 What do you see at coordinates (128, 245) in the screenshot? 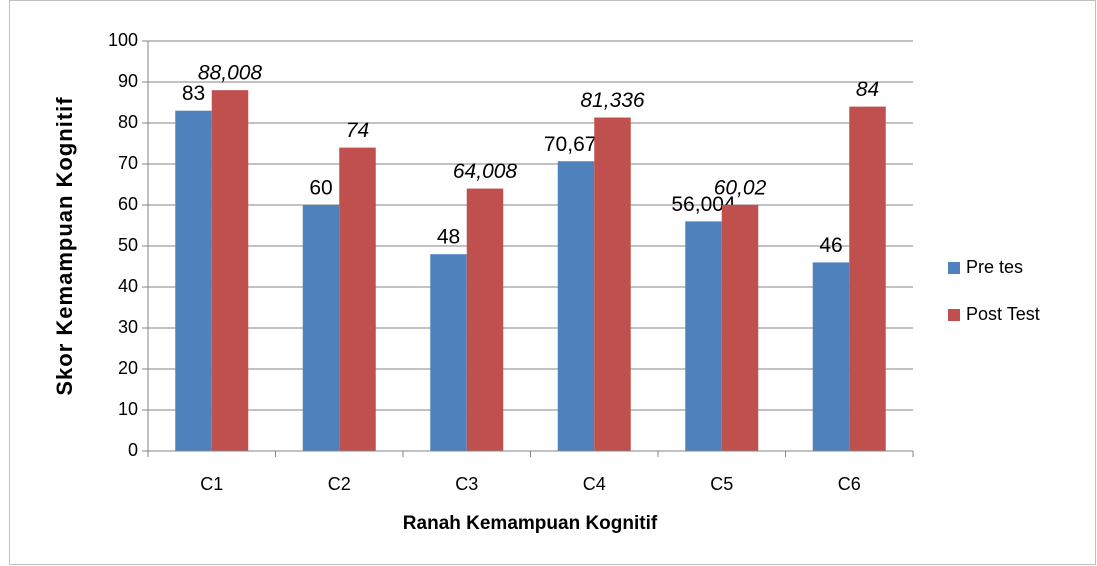
I see `y-tick-label: 50` at bounding box center [128, 245].